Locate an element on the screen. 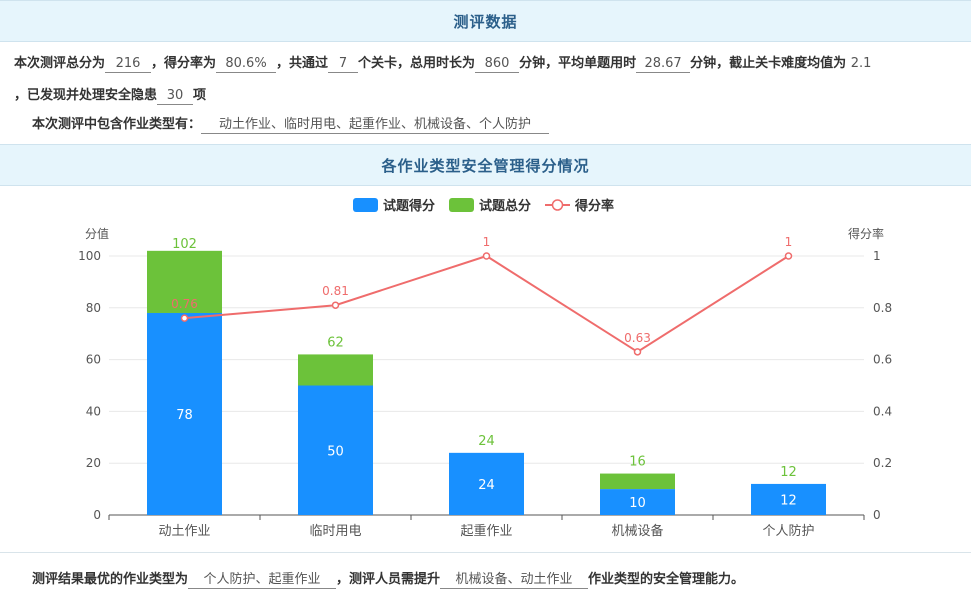  section-header-score-by-type: 各作业类型安全管理得分情况 is located at coordinates (485, 165).